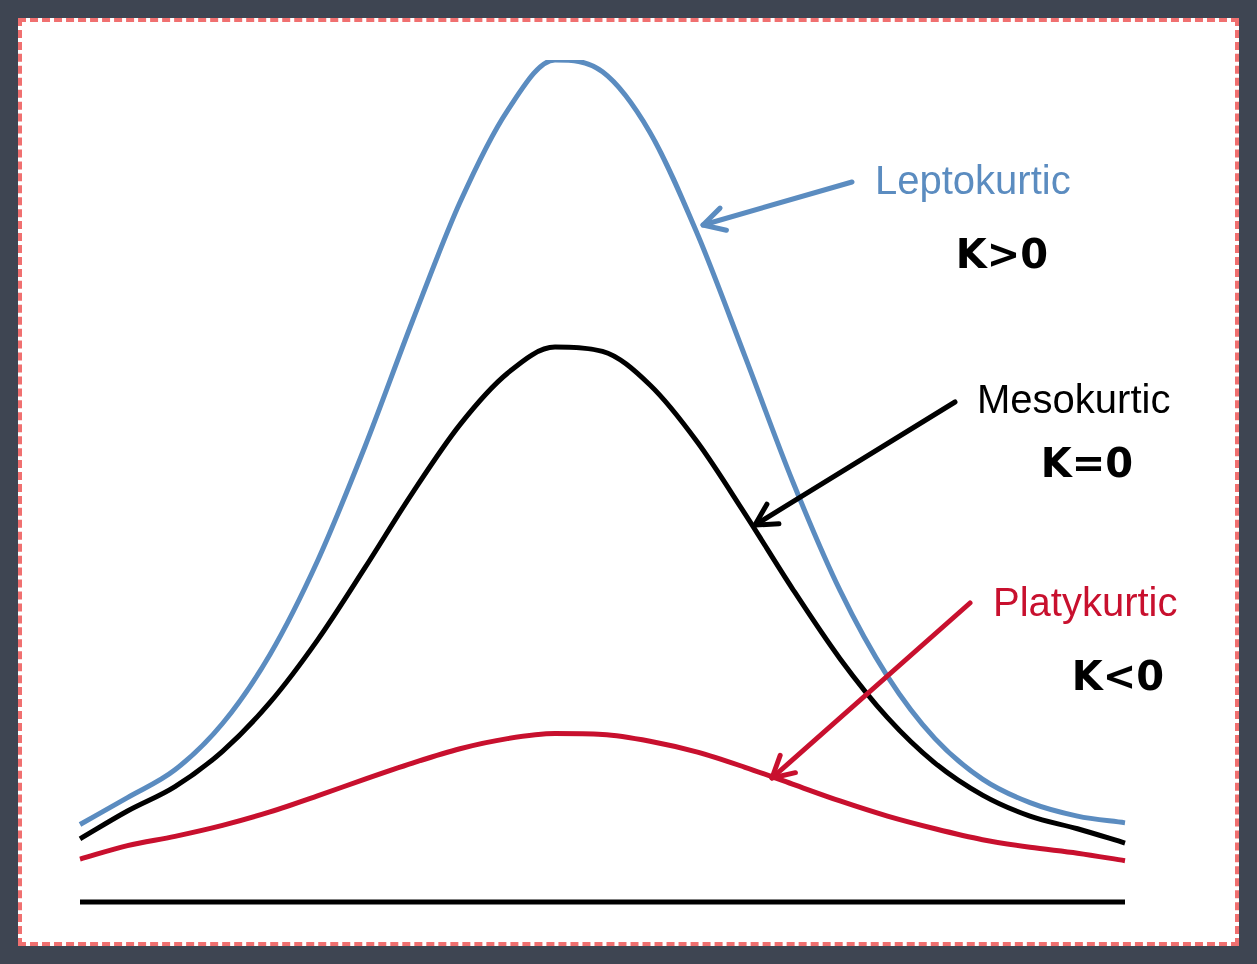 Image resolution: width=1257 pixels, height=964 pixels. What do you see at coordinates (1074, 399) in the screenshot?
I see `text: Mesokurtic` at bounding box center [1074, 399].